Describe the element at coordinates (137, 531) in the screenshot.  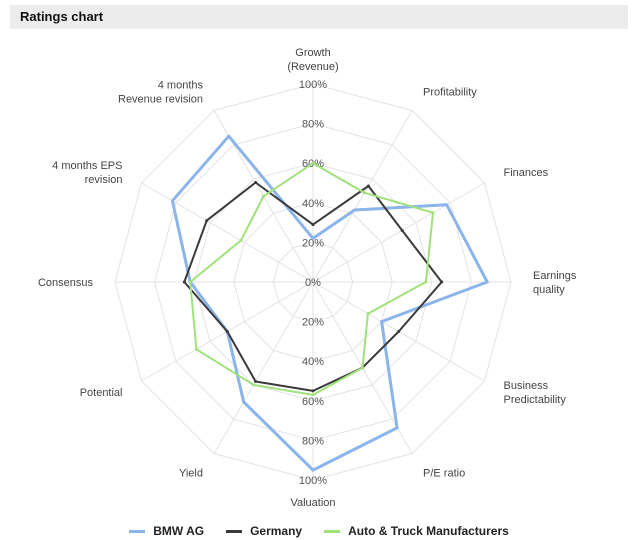
I see `legend-swatch-bmw` at that location.